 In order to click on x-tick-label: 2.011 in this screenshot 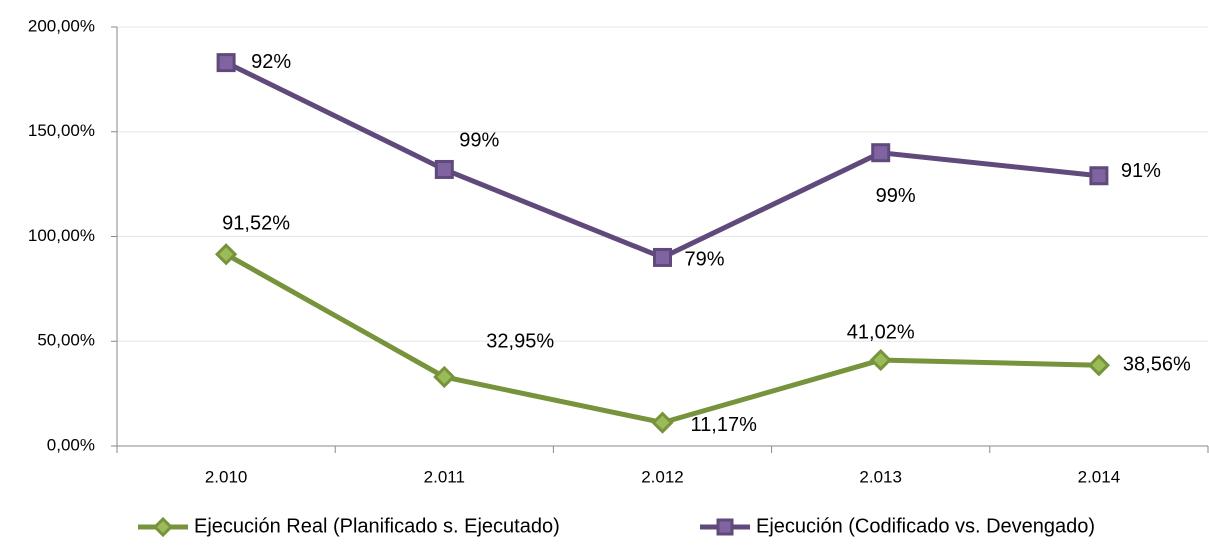, I will do `click(444, 476)`.